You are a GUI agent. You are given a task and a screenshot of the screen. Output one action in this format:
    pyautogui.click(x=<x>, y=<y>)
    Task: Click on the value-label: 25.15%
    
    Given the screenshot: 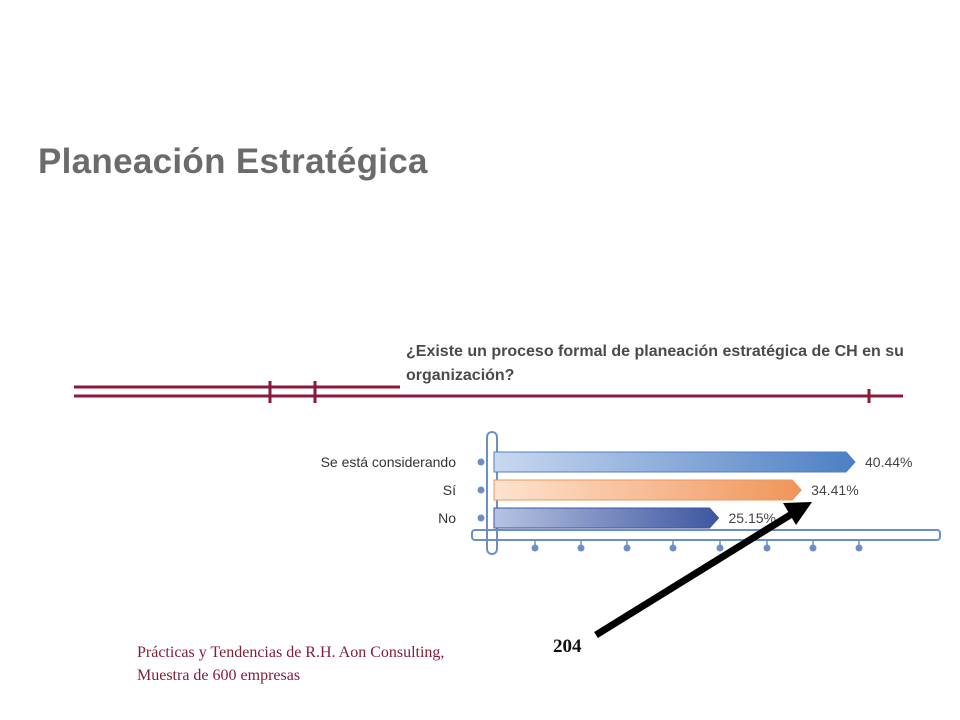 What is the action you would take?
    pyautogui.click(x=752, y=518)
    